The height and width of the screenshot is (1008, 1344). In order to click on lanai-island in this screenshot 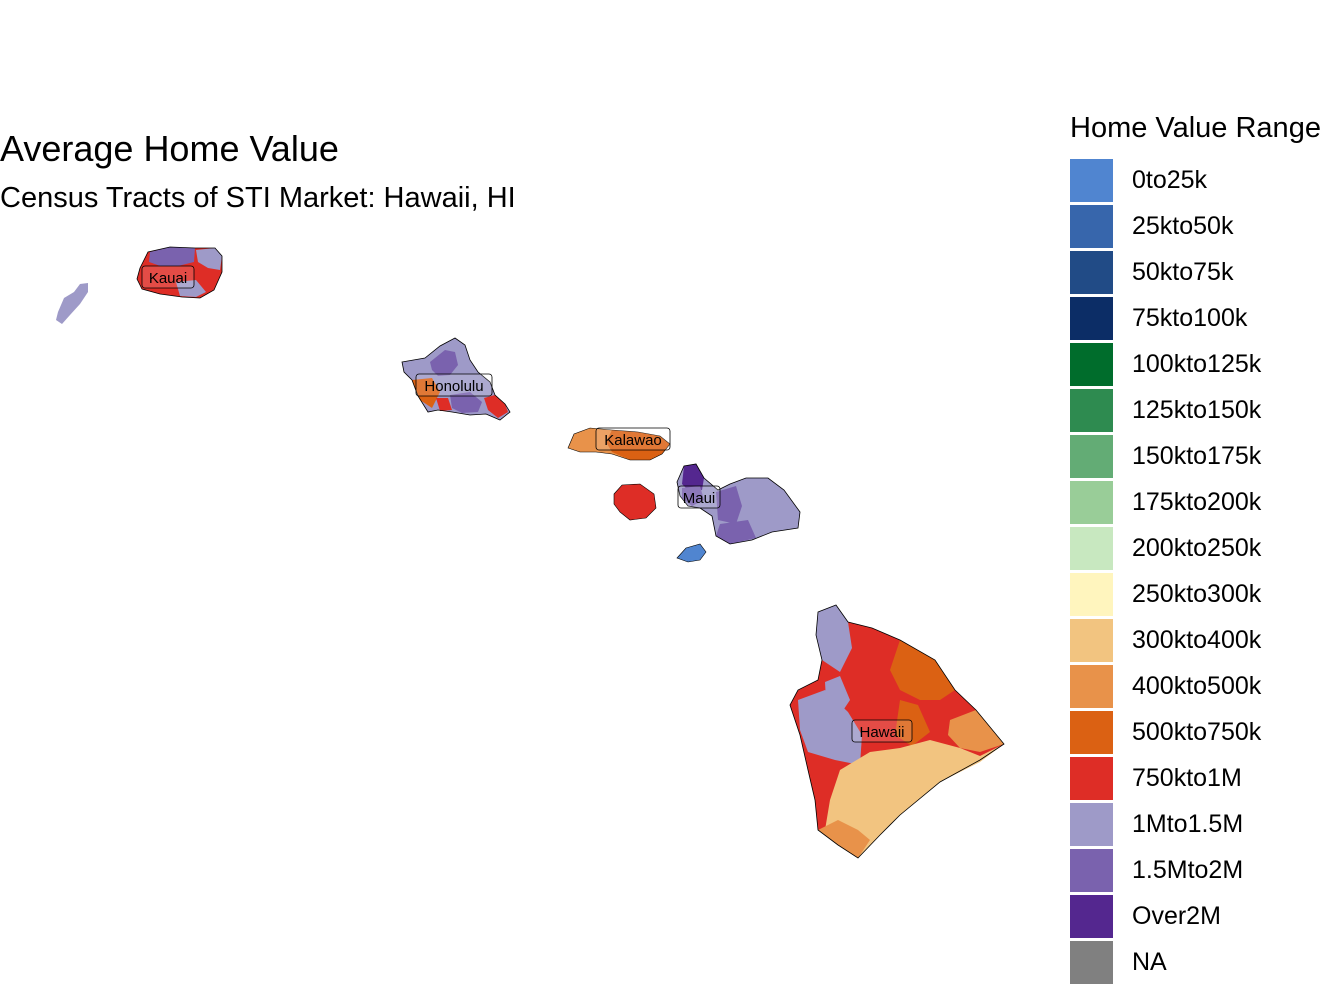, I will do `click(635, 502)`.